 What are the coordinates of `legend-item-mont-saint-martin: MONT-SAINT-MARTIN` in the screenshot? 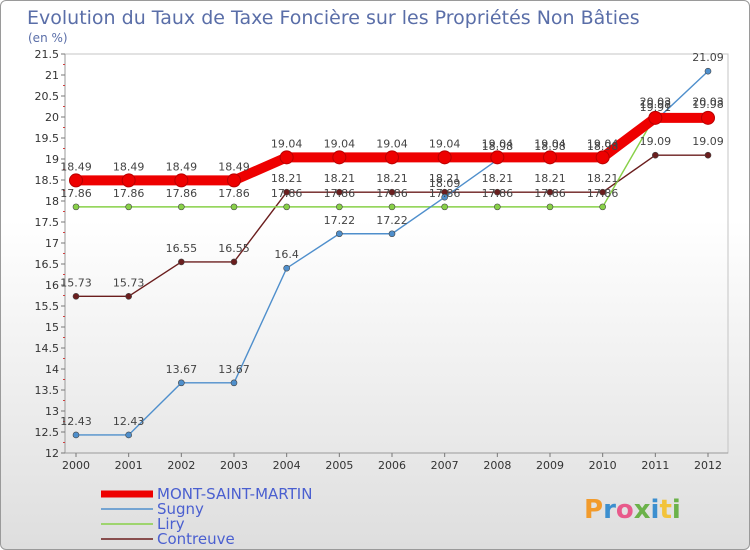 It's located at (206, 494).